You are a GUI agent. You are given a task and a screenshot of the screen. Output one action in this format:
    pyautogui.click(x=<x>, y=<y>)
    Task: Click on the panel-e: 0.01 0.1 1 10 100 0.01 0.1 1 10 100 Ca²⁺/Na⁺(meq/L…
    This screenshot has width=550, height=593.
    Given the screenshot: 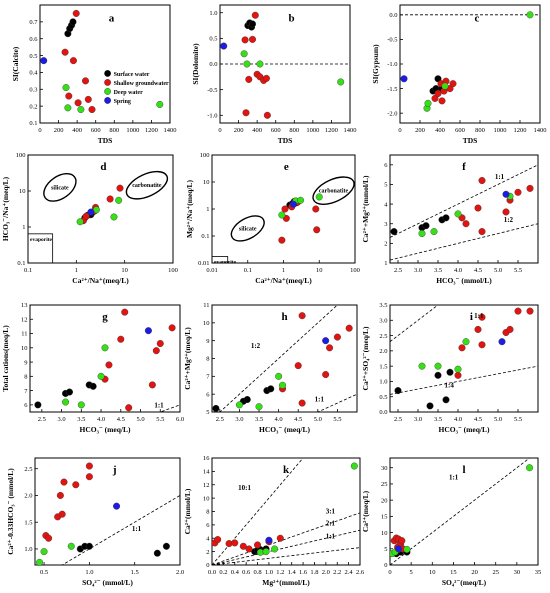 What is the action you would take?
    pyautogui.click(x=272, y=218)
    